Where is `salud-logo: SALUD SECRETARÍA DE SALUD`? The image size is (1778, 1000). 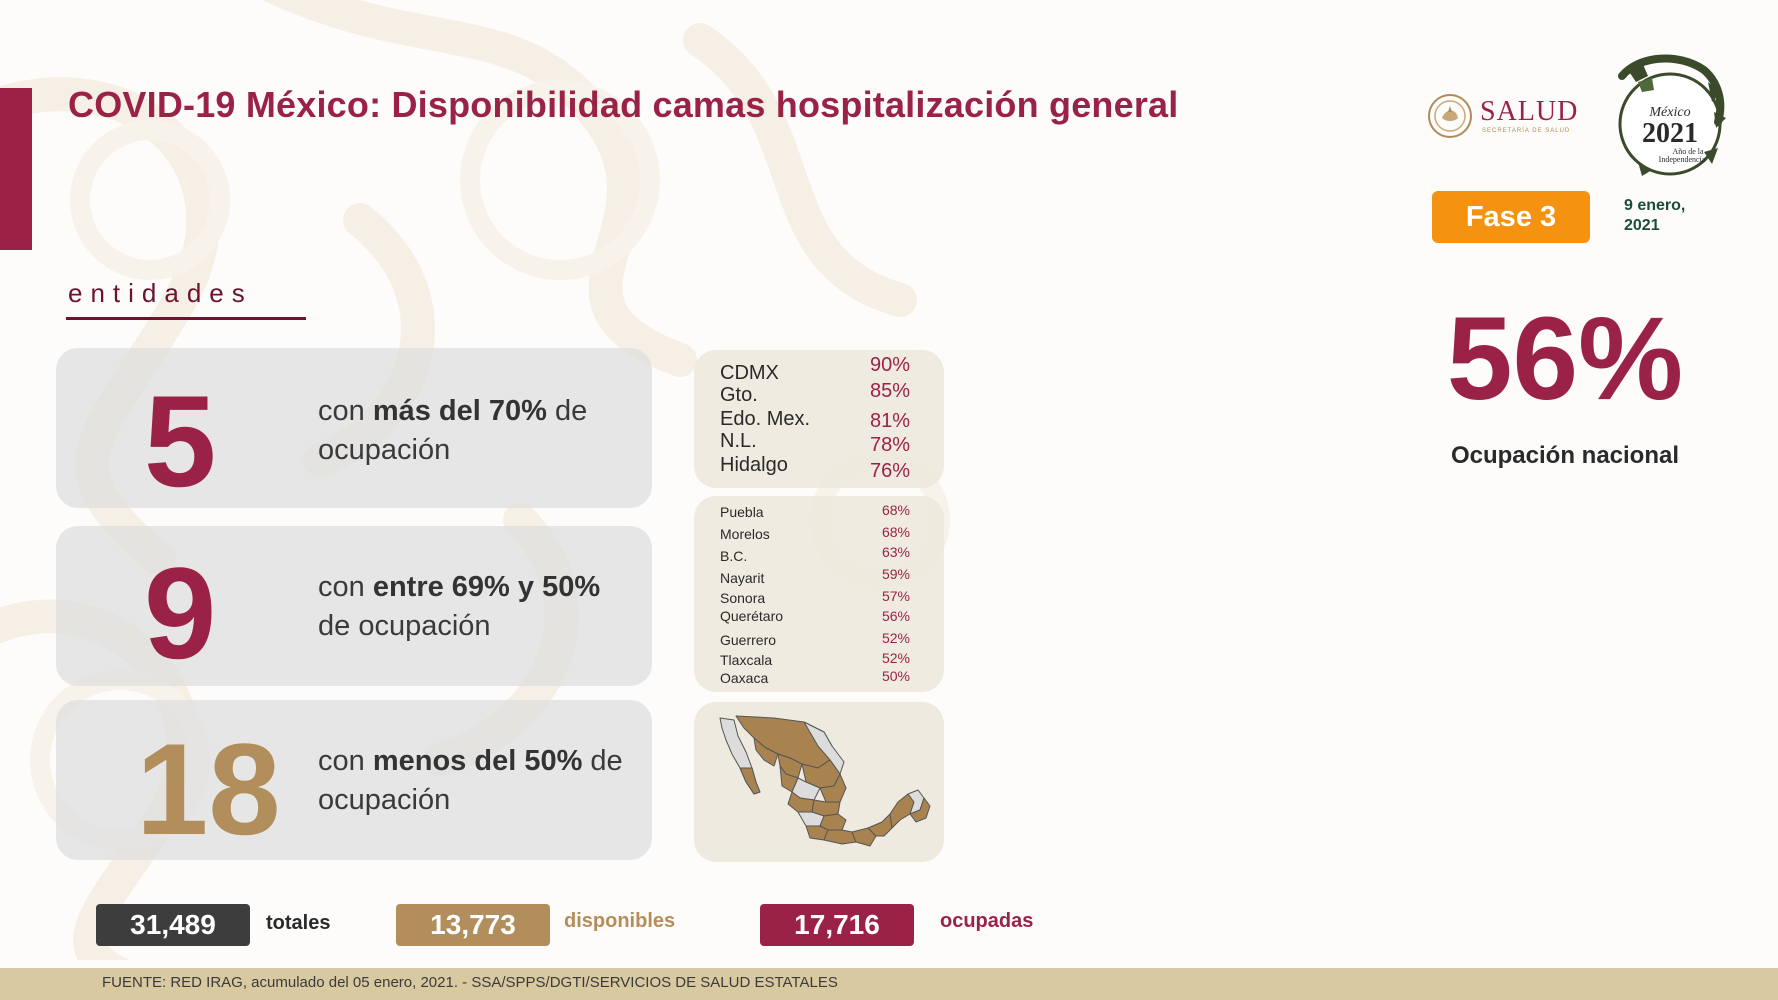
salud-logo: SALUD SECRETARÍA DE SALUD is located at coordinates (1506, 117).